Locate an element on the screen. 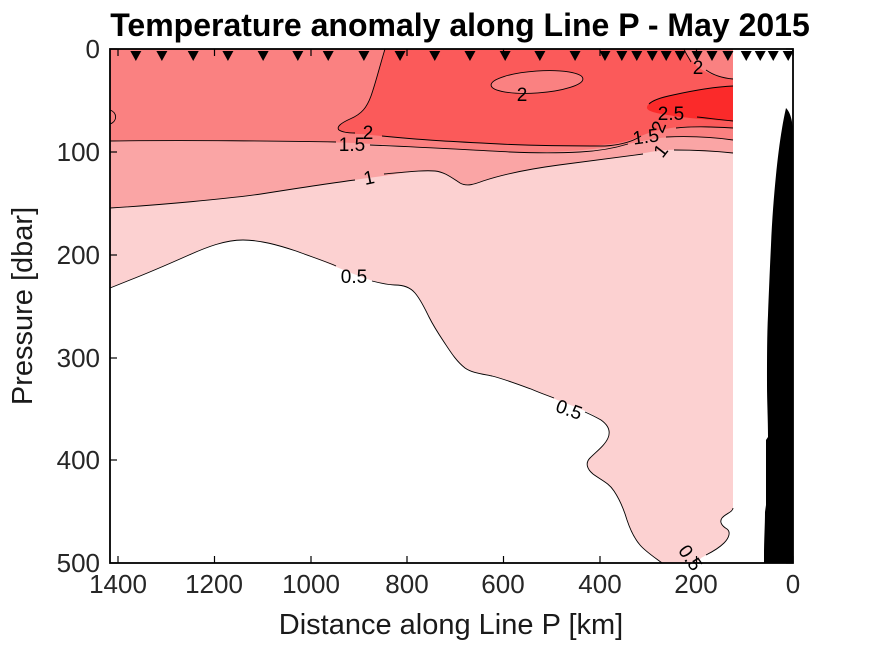  y-tick-label: 100 is located at coordinates (78, 152).